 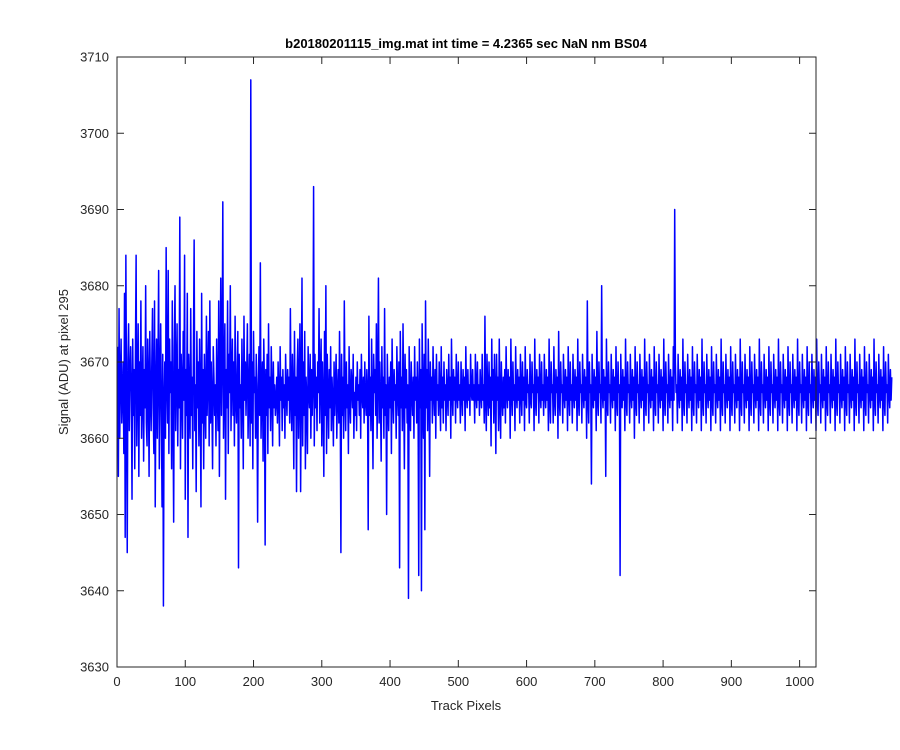 I want to click on x-tick-label: 200, so click(x=254, y=681).